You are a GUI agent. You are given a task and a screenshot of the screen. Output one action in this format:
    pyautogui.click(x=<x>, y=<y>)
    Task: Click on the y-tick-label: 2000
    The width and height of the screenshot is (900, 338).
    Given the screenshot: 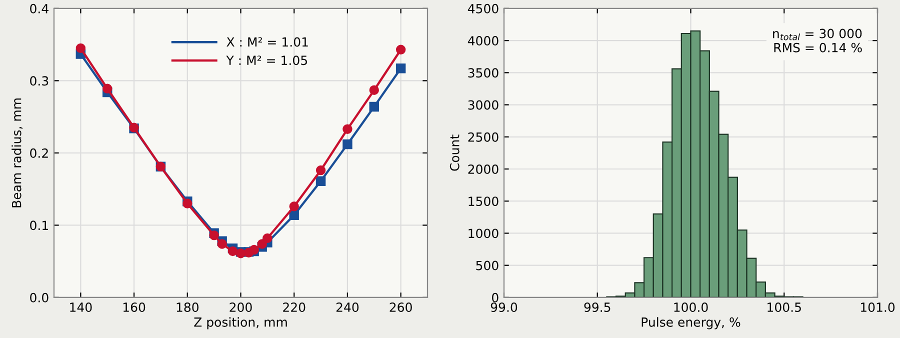 What is the action you would take?
    pyautogui.click(x=483, y=169)
    